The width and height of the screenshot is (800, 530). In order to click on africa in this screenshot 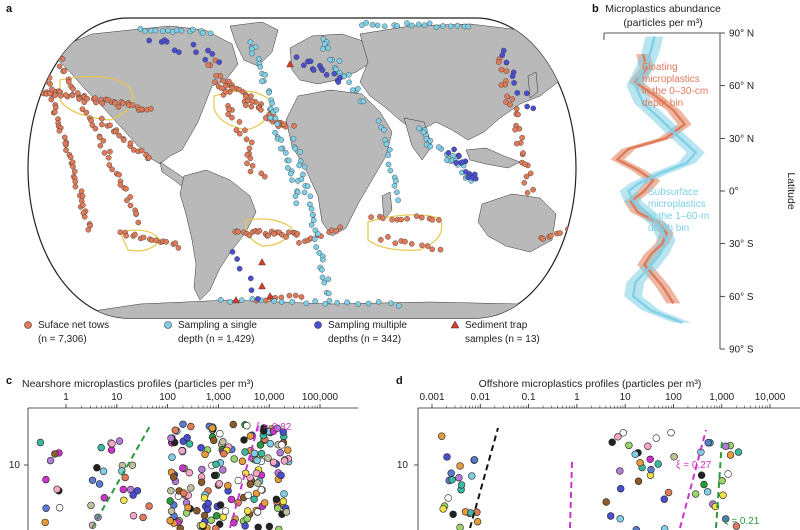, I will do `click(339, 163)`.